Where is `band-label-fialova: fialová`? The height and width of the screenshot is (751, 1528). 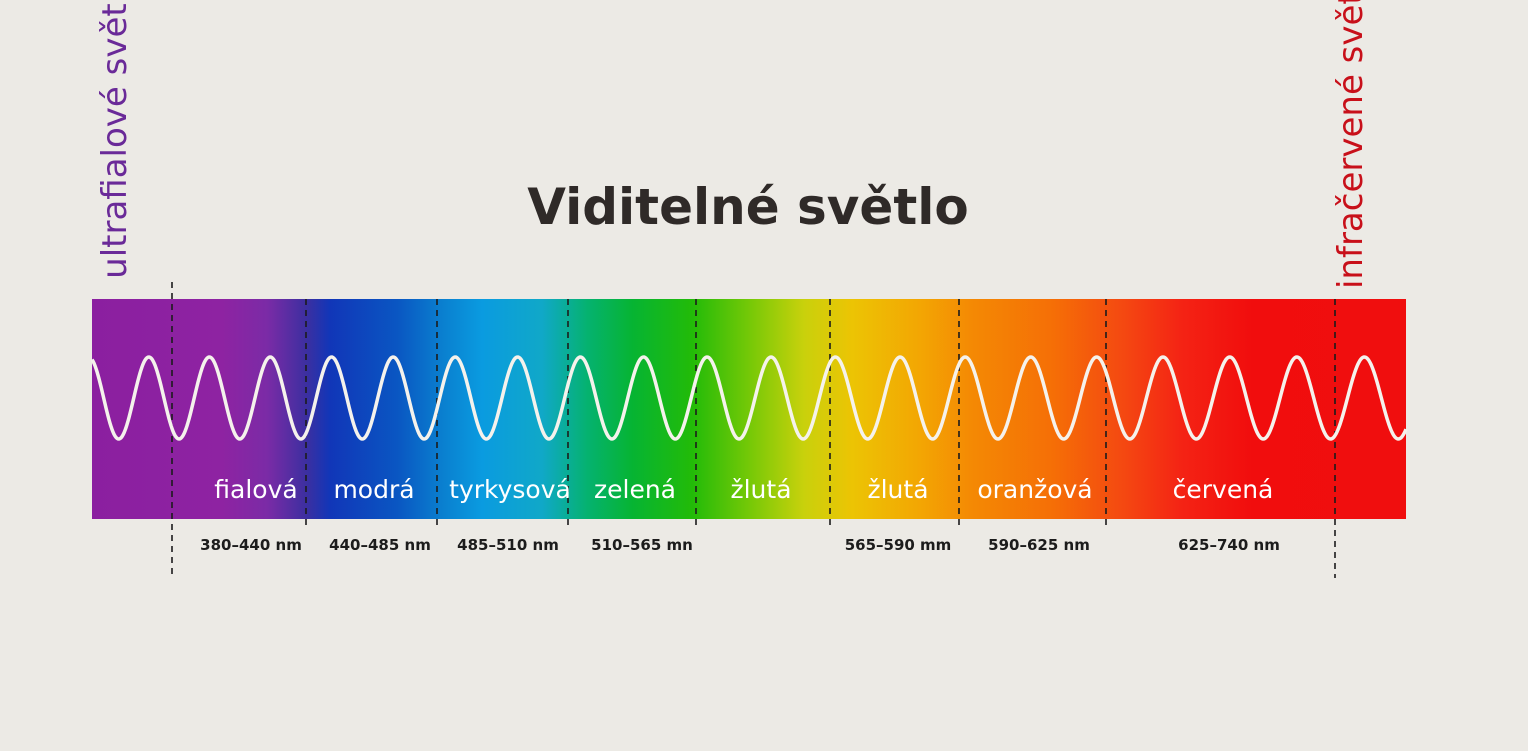
band-label-fialova: fialová is located at coordinates (256, 489).